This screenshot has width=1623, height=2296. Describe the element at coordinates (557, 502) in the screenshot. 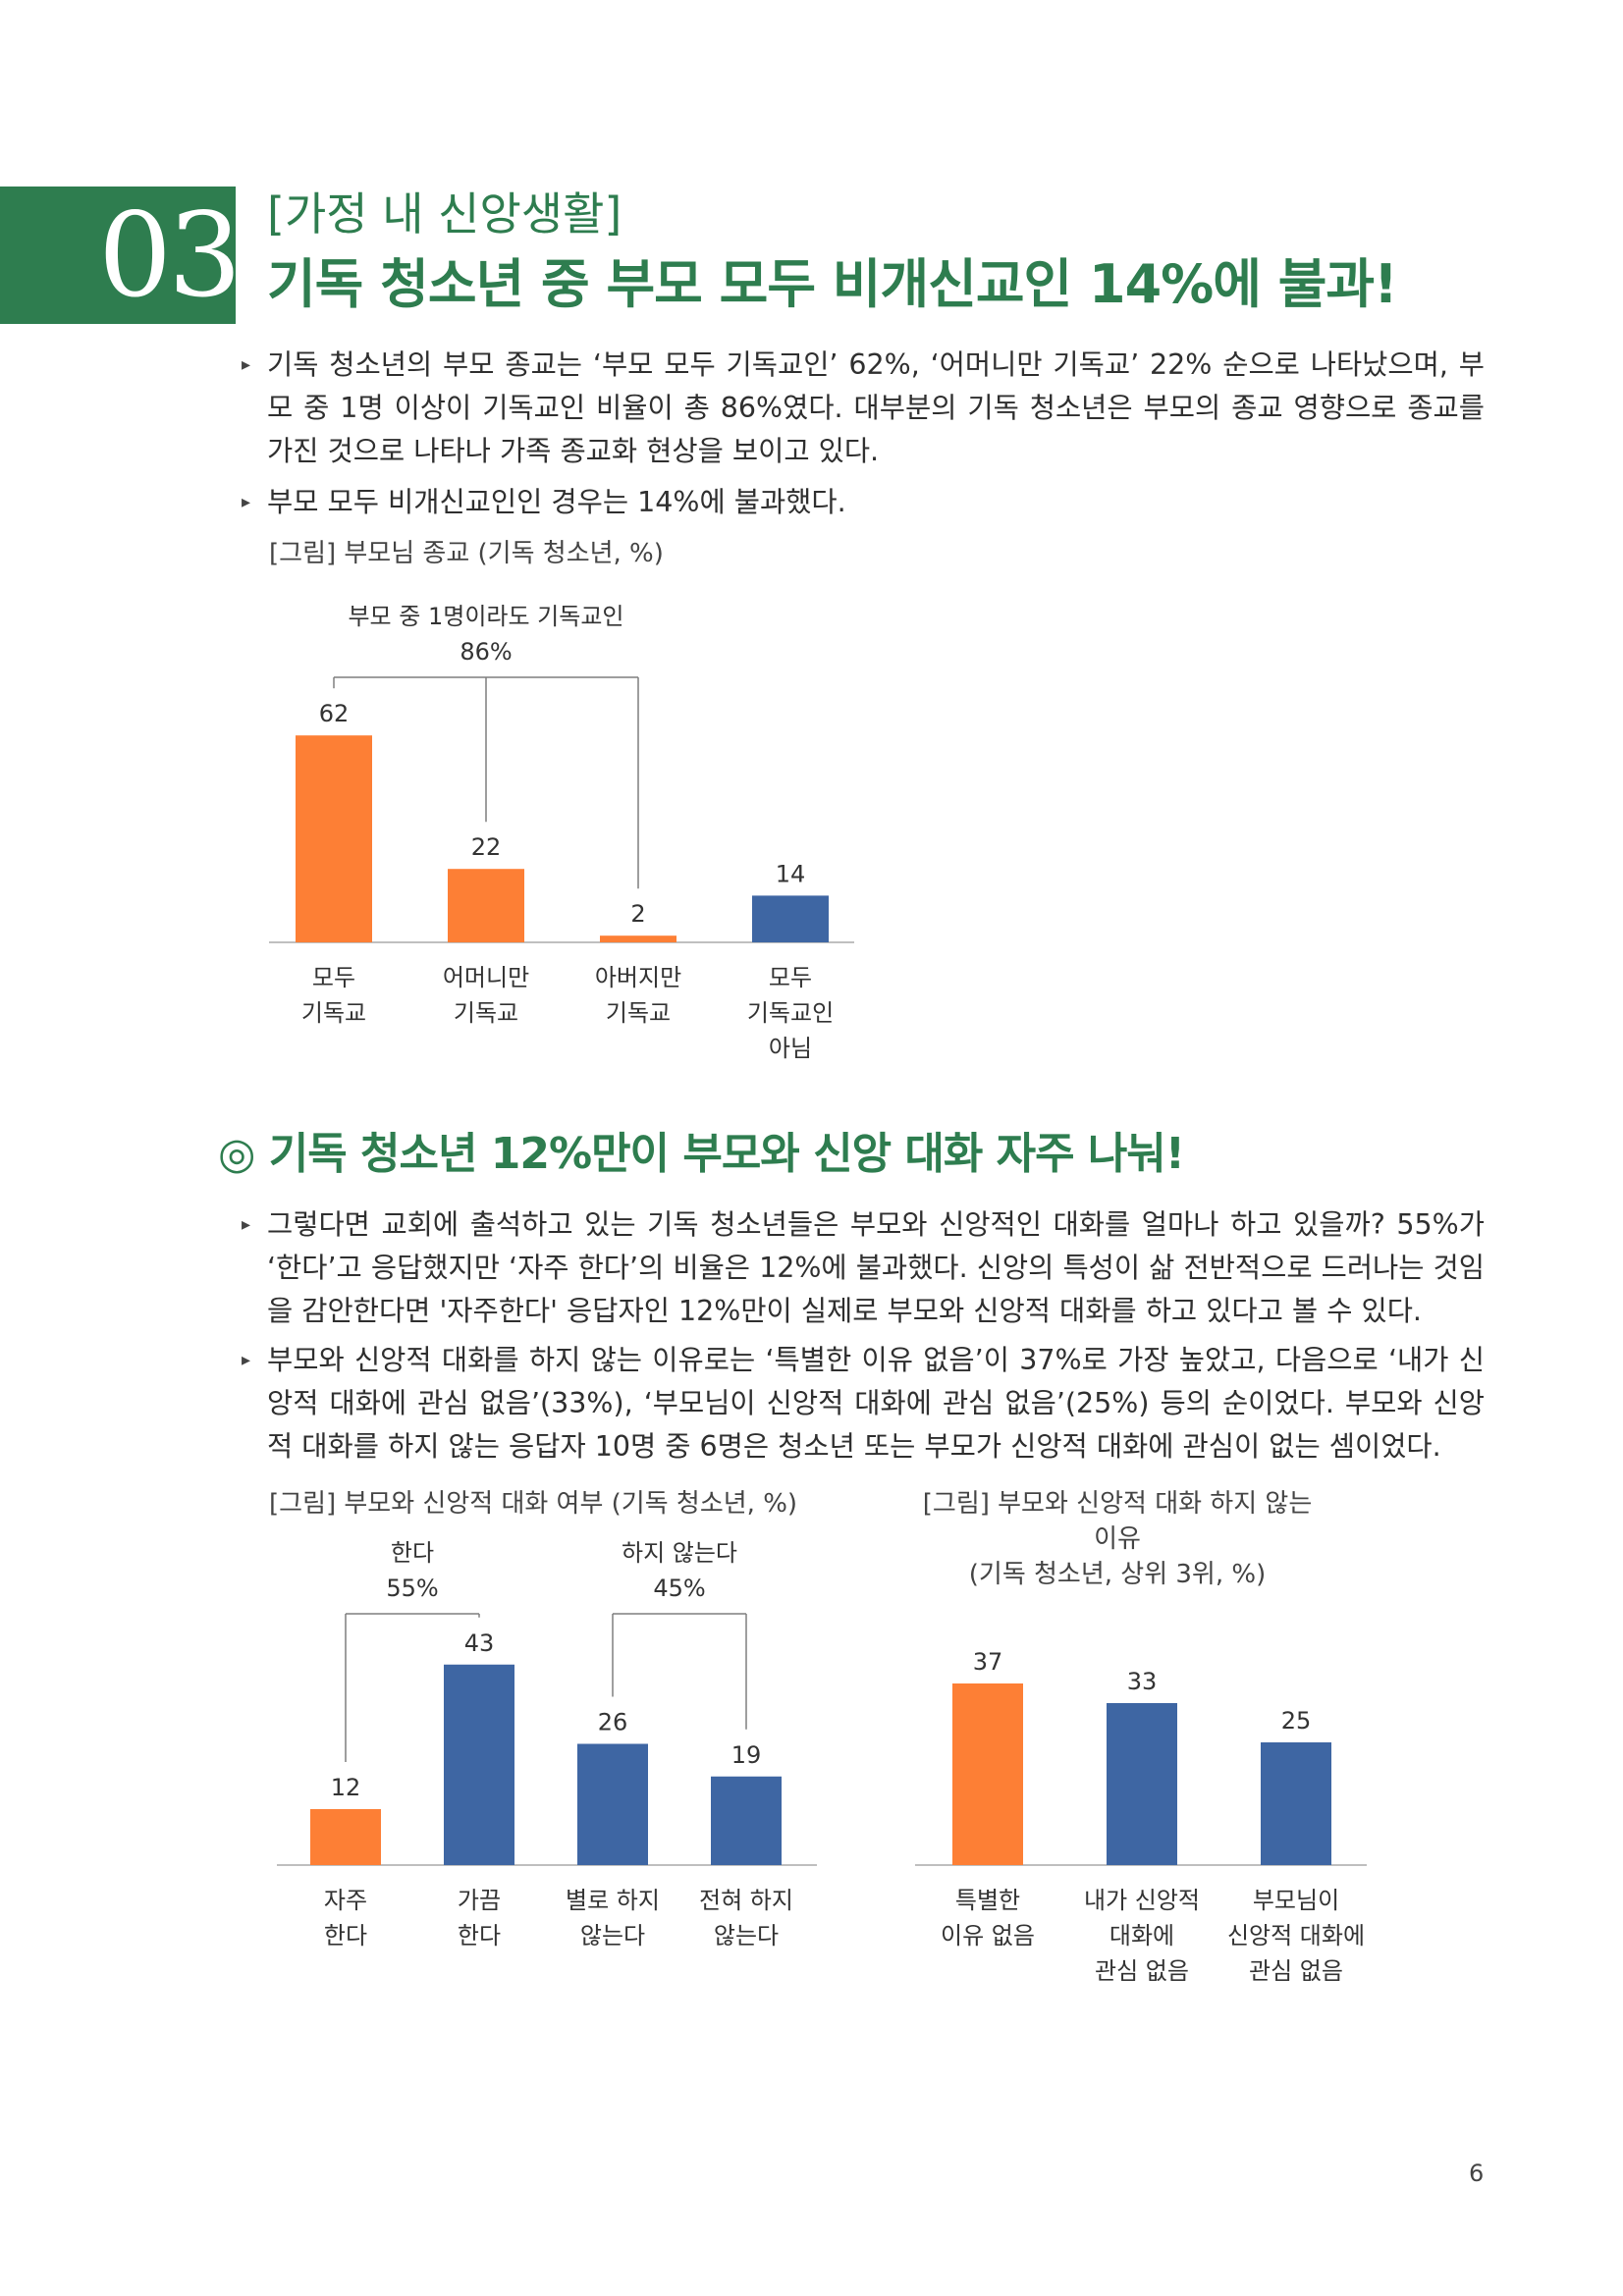

I see `bullet-text: 부모 모두 비개신교인인 경우는 14%에 불과했다.` at that location.